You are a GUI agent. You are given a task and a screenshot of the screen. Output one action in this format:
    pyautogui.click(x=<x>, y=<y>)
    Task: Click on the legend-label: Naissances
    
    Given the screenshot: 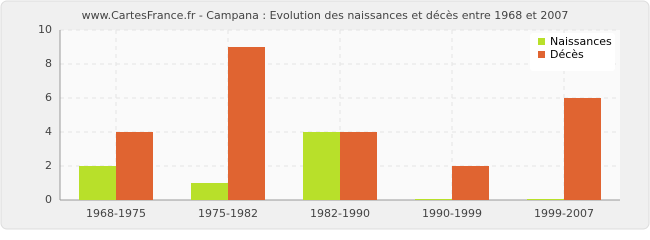 What is the action you would take?
    pyautogui.click(x=581, y=41)
    